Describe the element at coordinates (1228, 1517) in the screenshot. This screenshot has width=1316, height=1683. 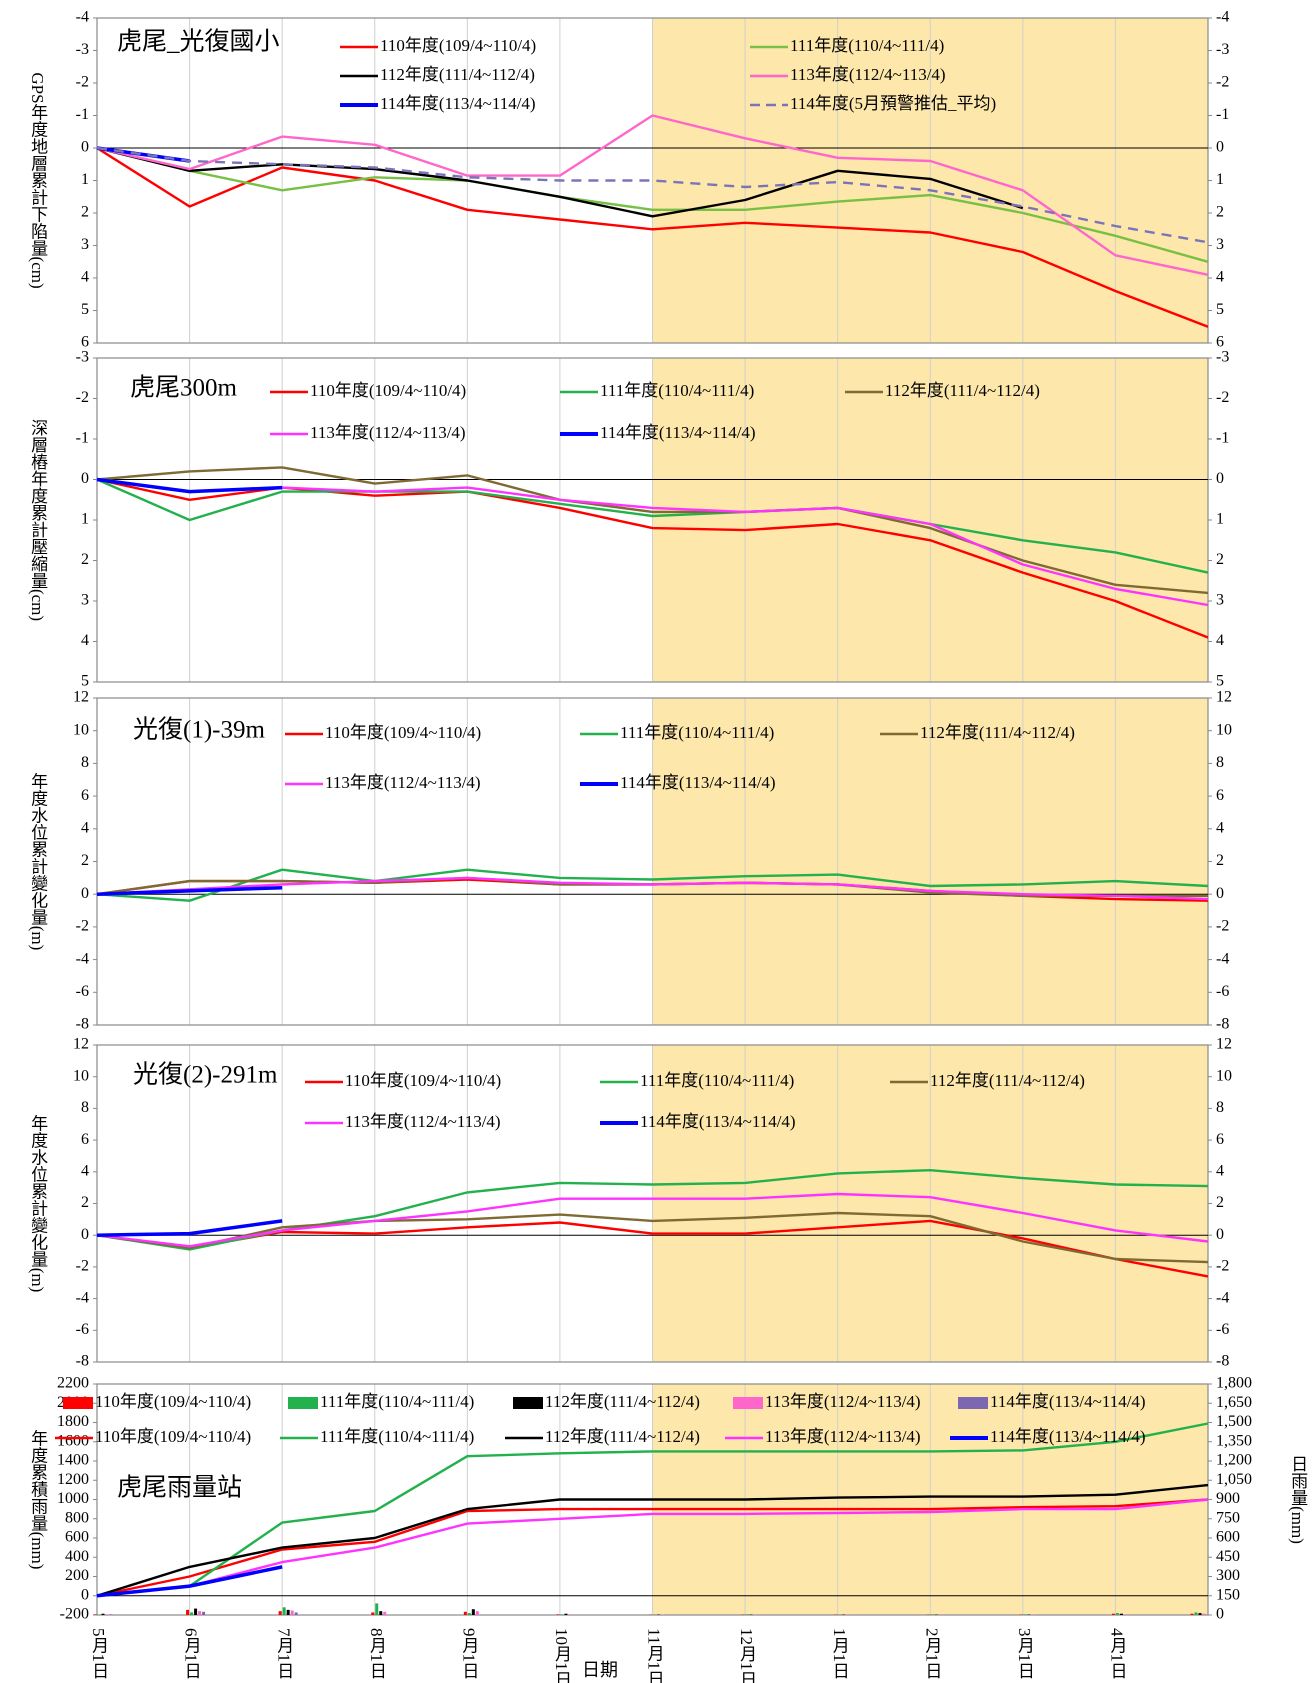
I see `y2-tick-label: 750` at that location.